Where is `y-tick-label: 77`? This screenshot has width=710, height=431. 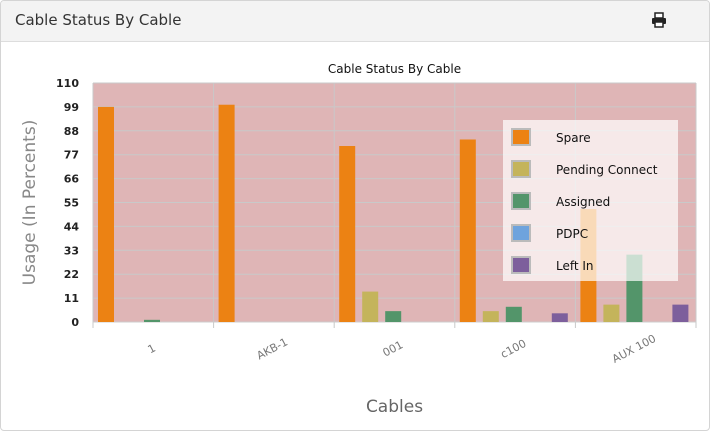
y-tick-label: 77 is located at coordinates (71, 155).